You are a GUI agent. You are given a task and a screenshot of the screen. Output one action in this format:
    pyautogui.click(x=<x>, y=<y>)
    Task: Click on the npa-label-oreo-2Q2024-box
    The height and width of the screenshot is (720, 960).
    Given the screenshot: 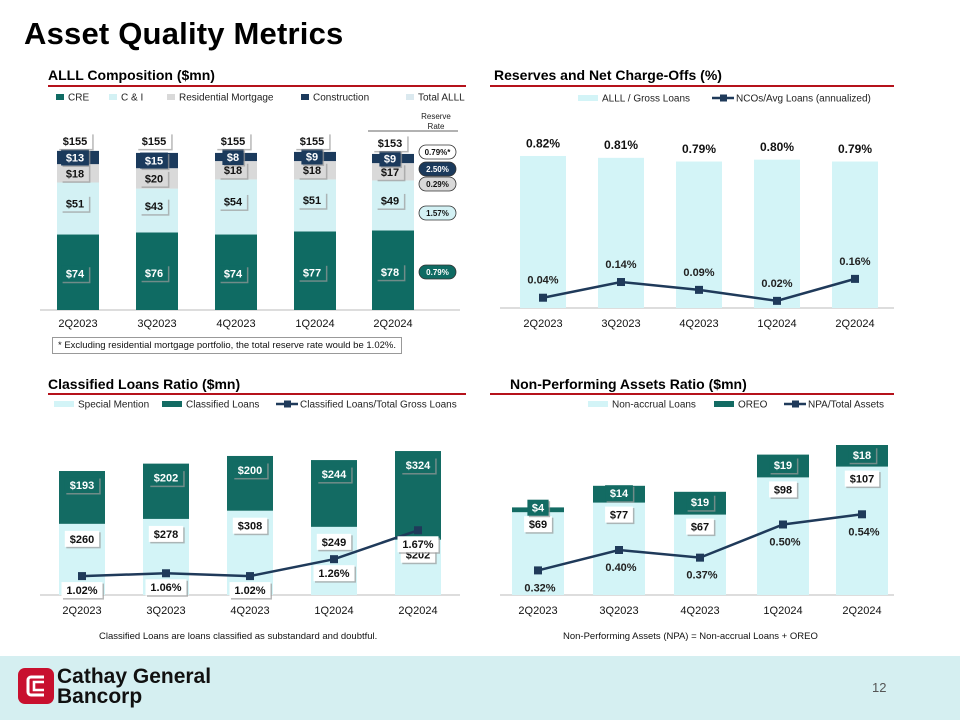 What is the action you would take?
    pyautogui.click(x=862, y=454)
    